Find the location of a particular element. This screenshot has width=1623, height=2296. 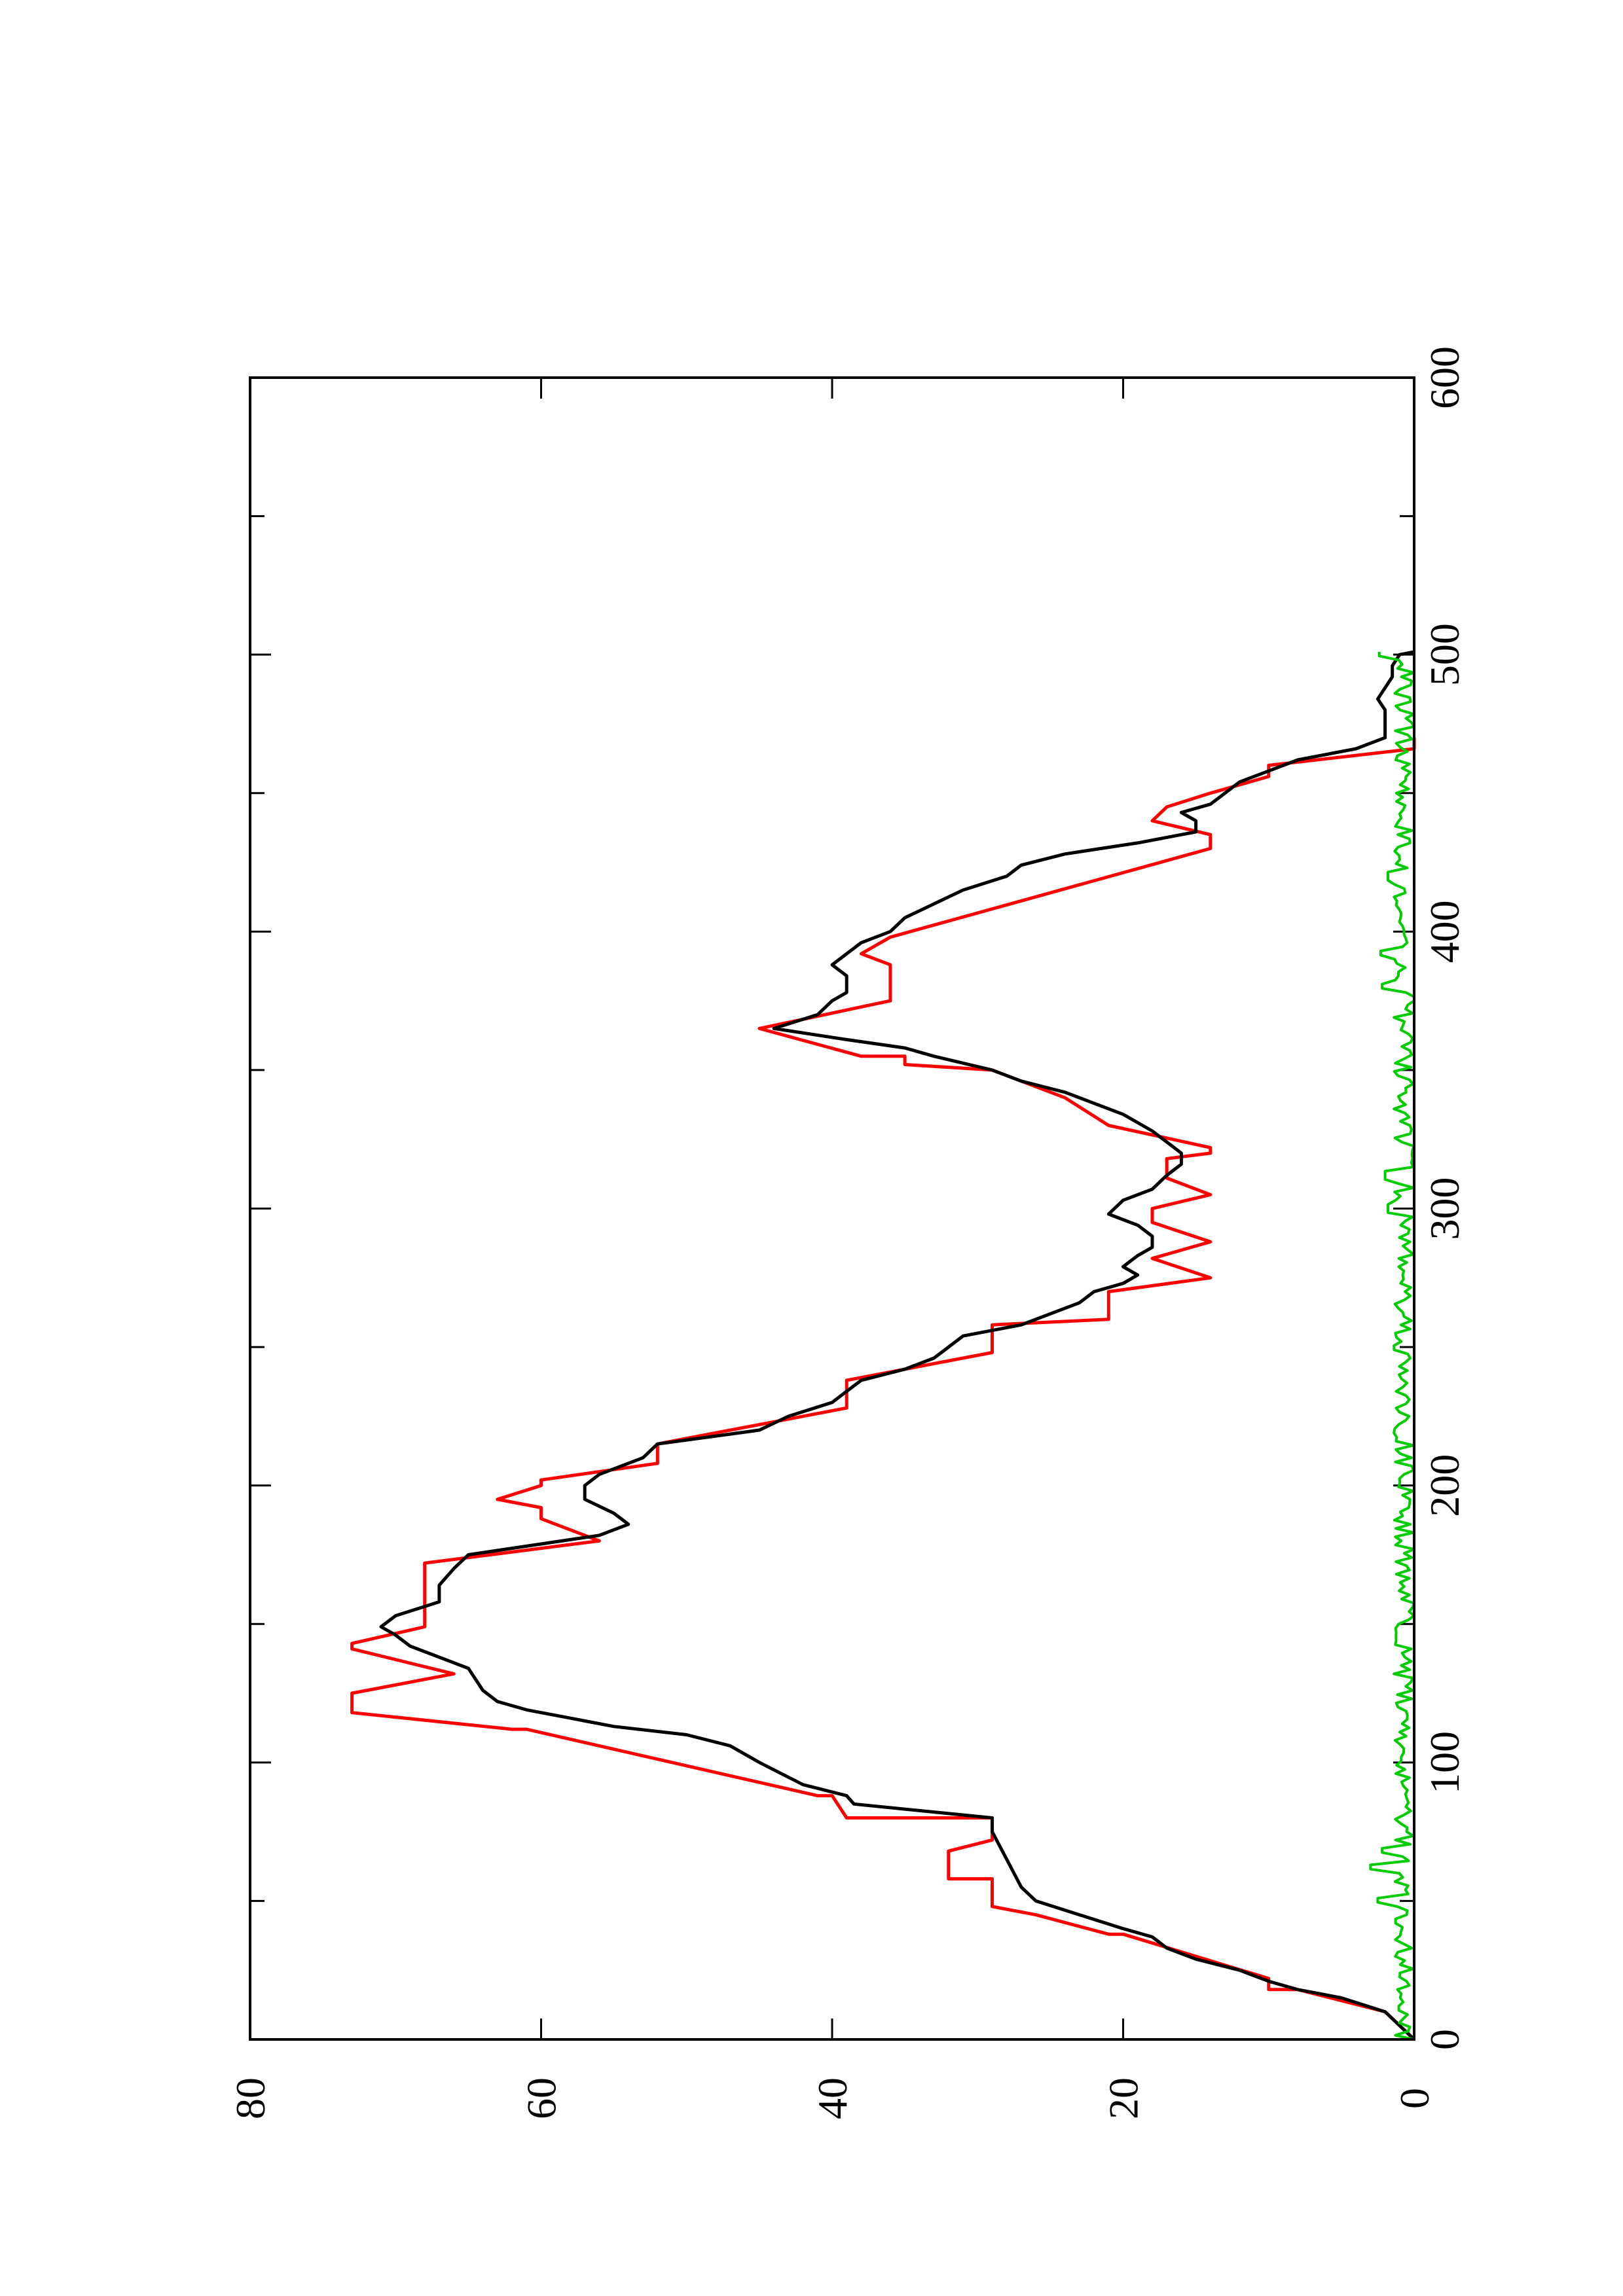

y-tick-label: 20 is located at coordinates (1124, 2098).